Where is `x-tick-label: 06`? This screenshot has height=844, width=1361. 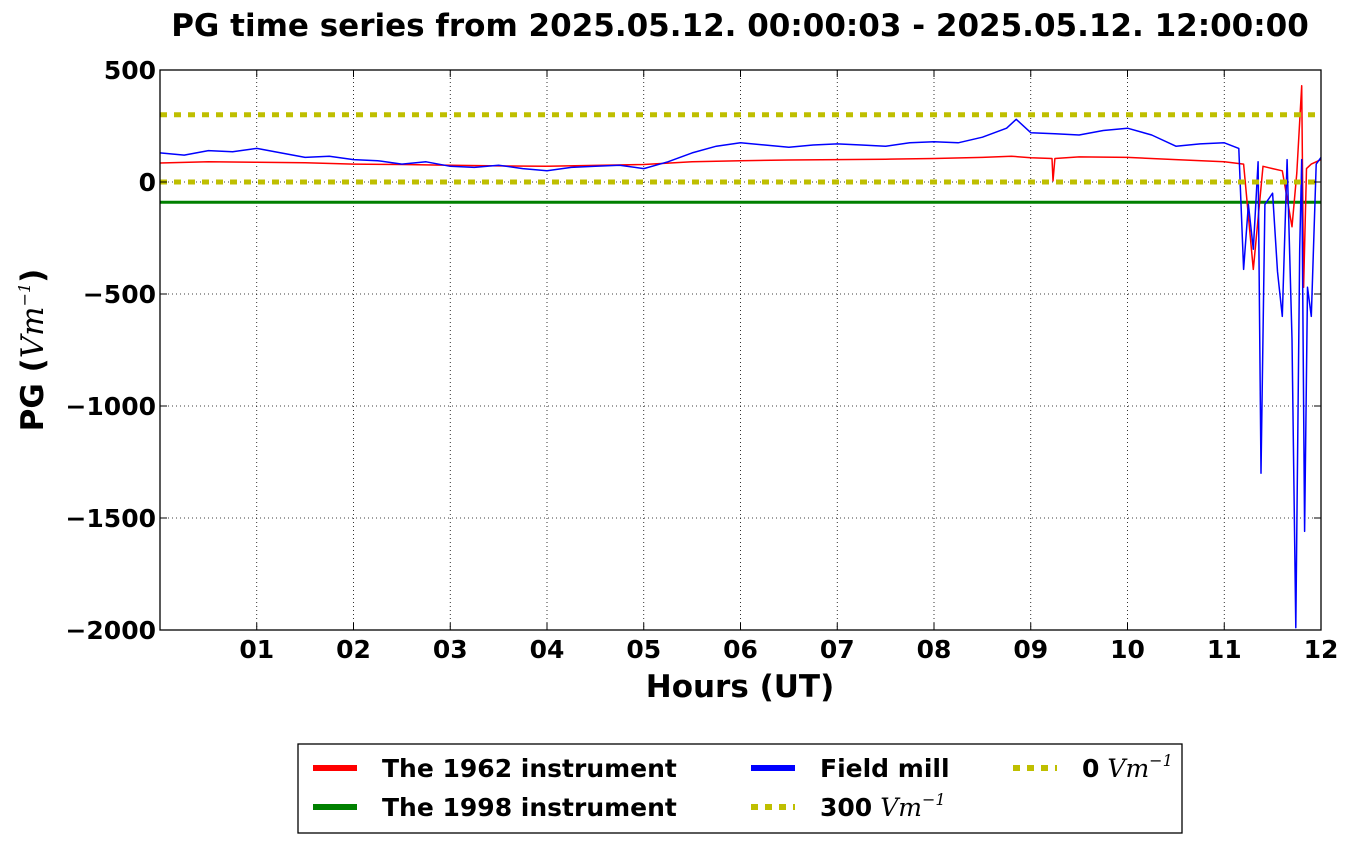 x-tick-label: 06 is located at coordinates (740, 649).